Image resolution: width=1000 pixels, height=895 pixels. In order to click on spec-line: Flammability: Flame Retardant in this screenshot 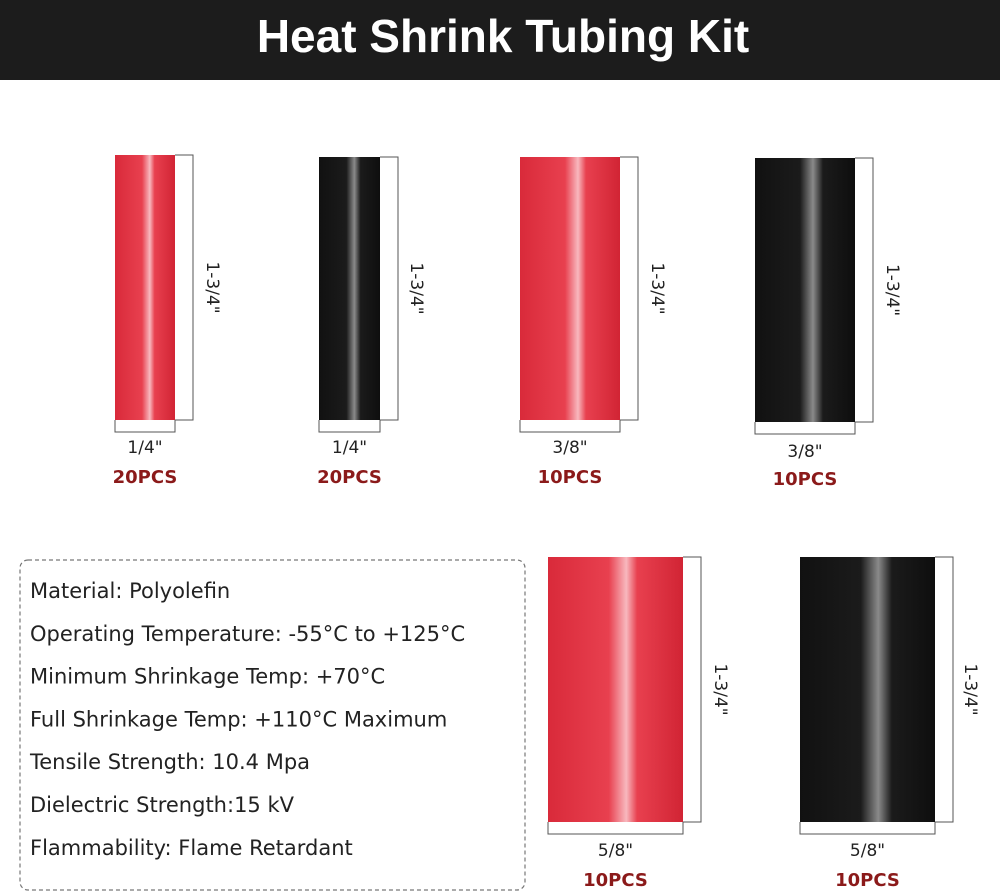, I will do `click(191, 848)`.